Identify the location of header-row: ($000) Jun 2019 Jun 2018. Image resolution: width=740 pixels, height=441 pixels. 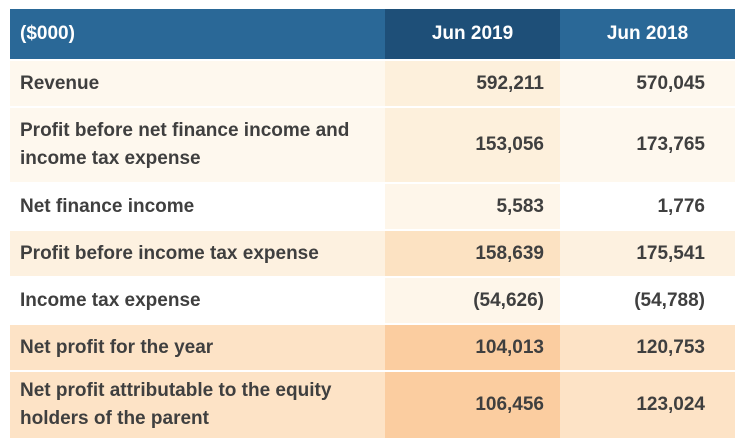
(372, 35).